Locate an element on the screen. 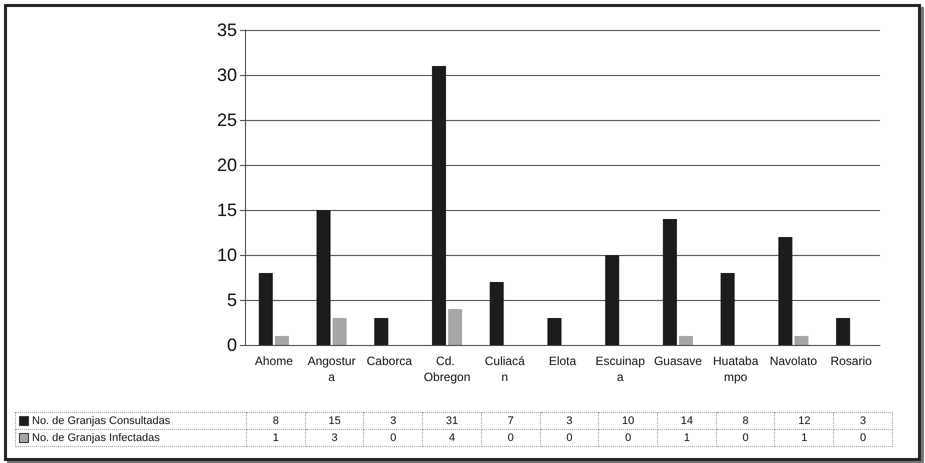 This screenshot has width=925, height=463. x-tick-label: Culiacán is located at coordinates (505, 369).